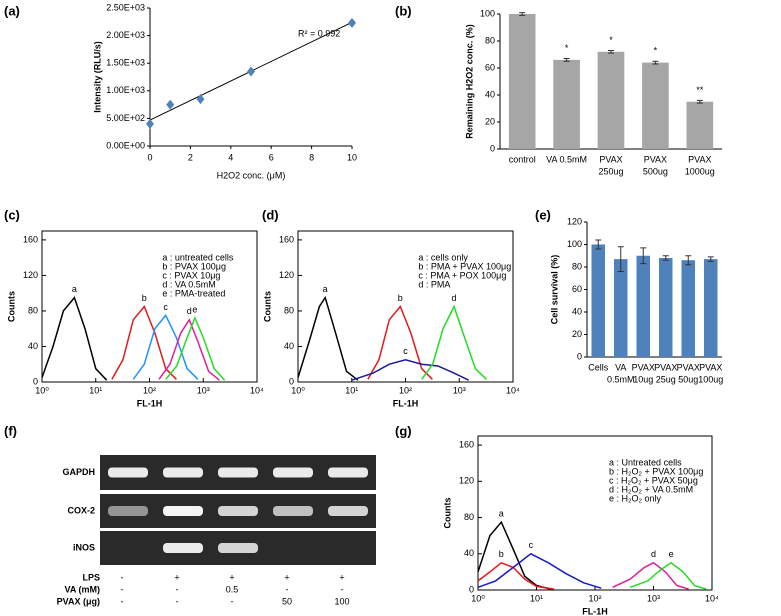 This screenshot has height=616, width=781. What do you see at coordinates (577, 266) in the screenshot?
I see `y-tick-label: 80` at bounding box center [577, 266].